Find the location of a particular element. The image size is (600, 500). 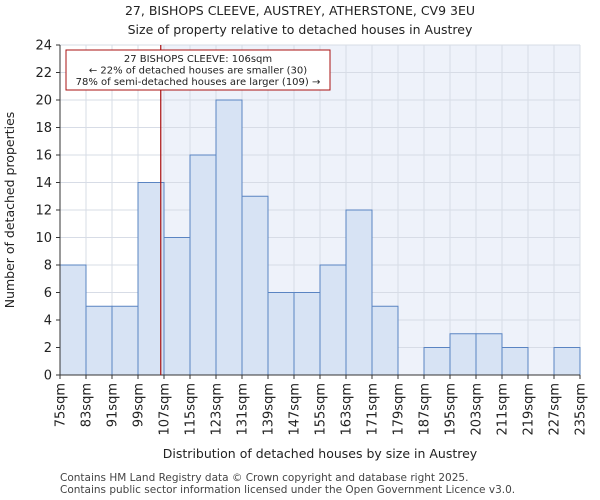

x-tick-label: 139sqm is located at coordinates (269, 409).